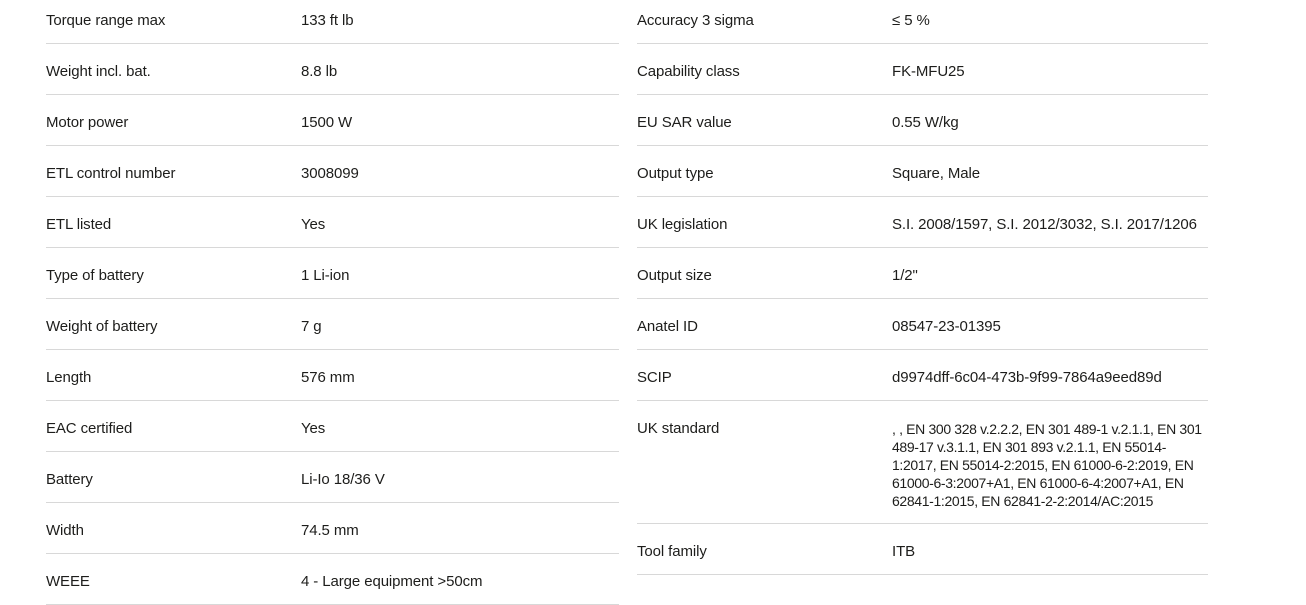 The image size is (1306, 605). I want to click on spec-value: 0.55 W/kg, so click(925, 122).